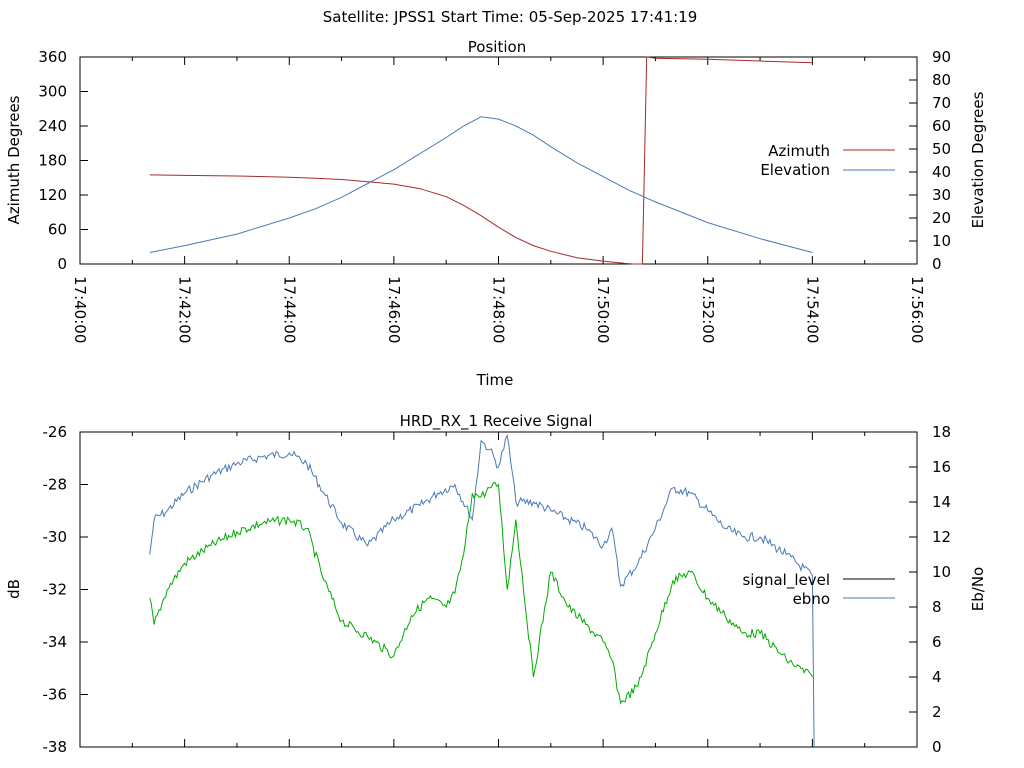 The width and height of the screenshot is (1024, 768). I want to click on y2-tick-label: 14, so click(941, 502).